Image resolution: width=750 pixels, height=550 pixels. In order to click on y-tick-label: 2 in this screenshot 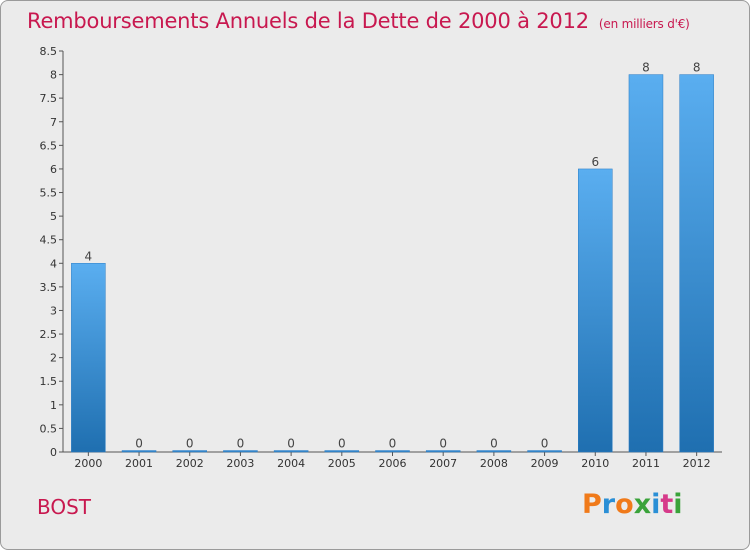, I will do `click(53, 358)`.